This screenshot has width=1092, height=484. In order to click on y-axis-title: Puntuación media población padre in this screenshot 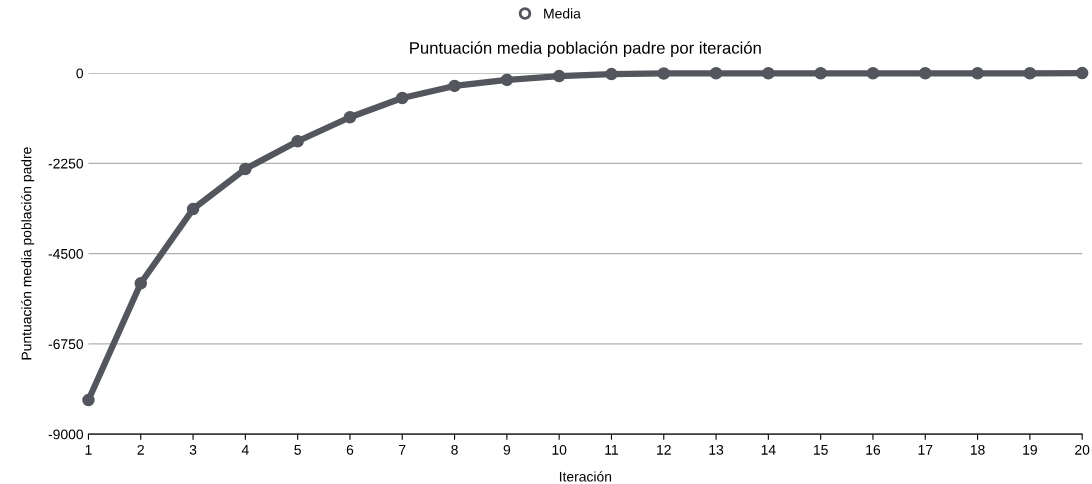, I will do `click(28, 253)`.